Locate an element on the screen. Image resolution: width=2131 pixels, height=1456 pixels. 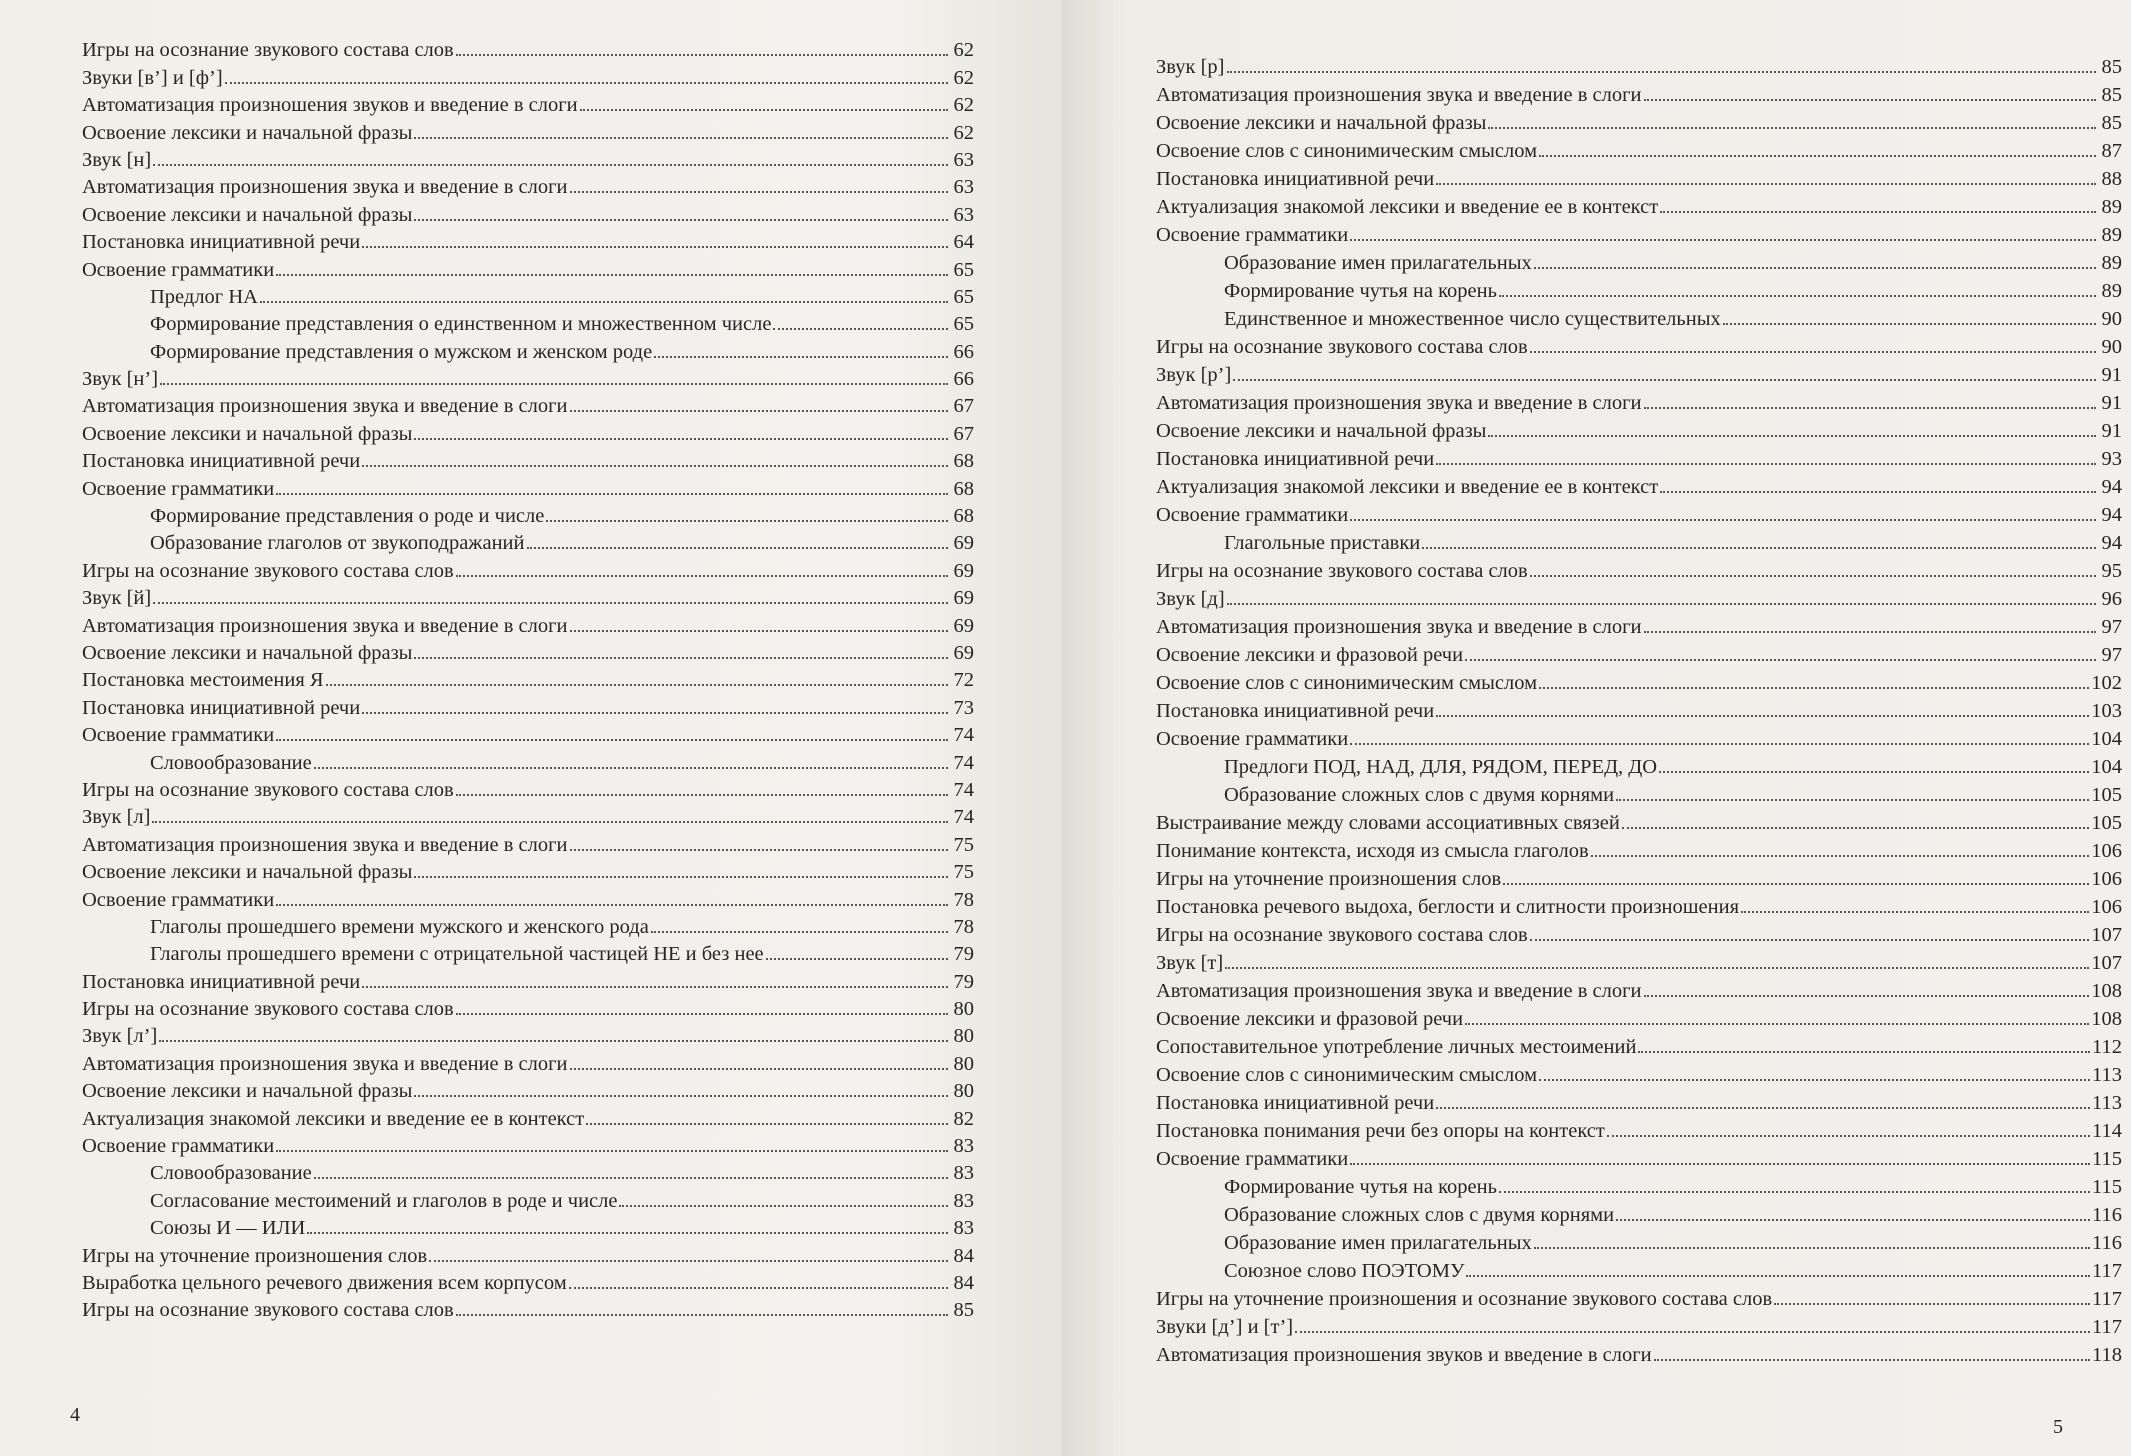
toc-entry-page: 106 is located at coordinates (2106, 851).